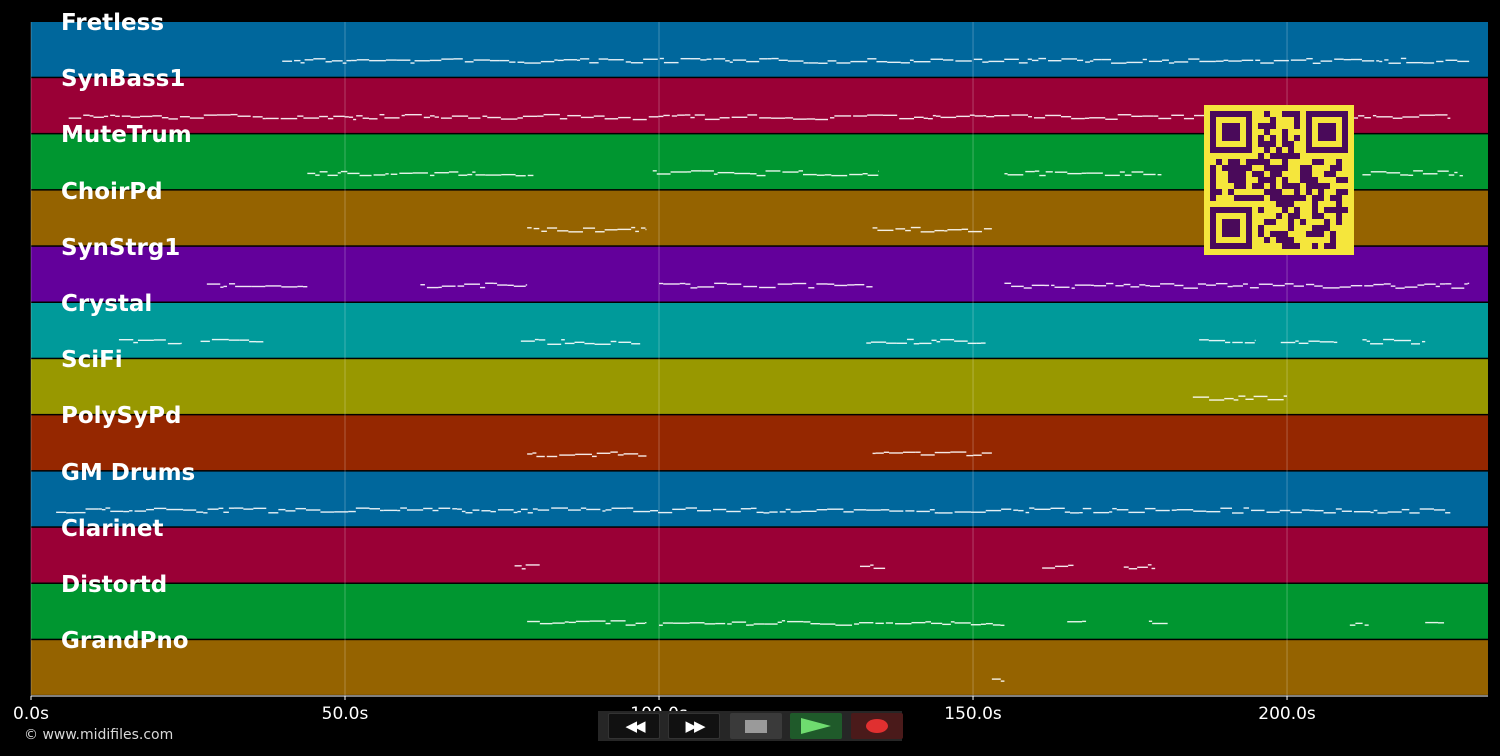 The height and width of the screenshot is (756, 1500). I want to click on rewind-icon: ◀◀, so click(635, 726).